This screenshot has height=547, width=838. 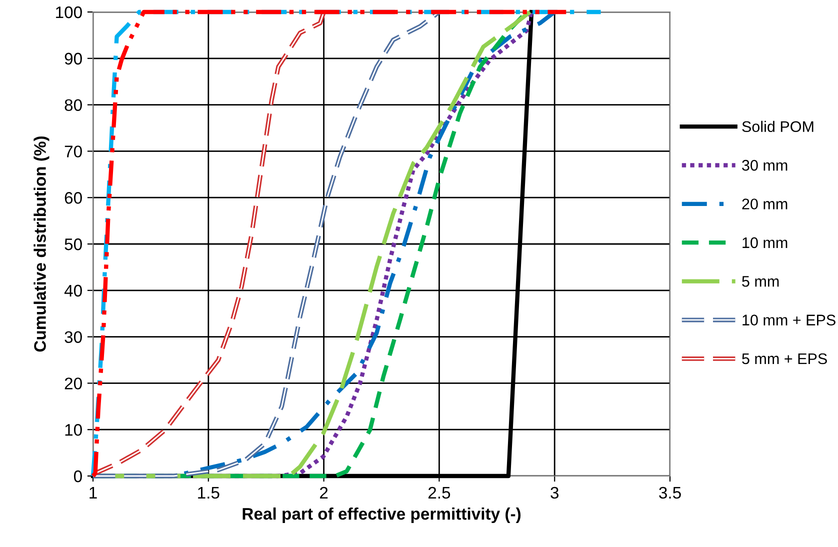 What do you see at coordinates (789, 320) in the screenshot?
I see `legend-label: 10 mm + EPS` at bounding box center [789, 320].